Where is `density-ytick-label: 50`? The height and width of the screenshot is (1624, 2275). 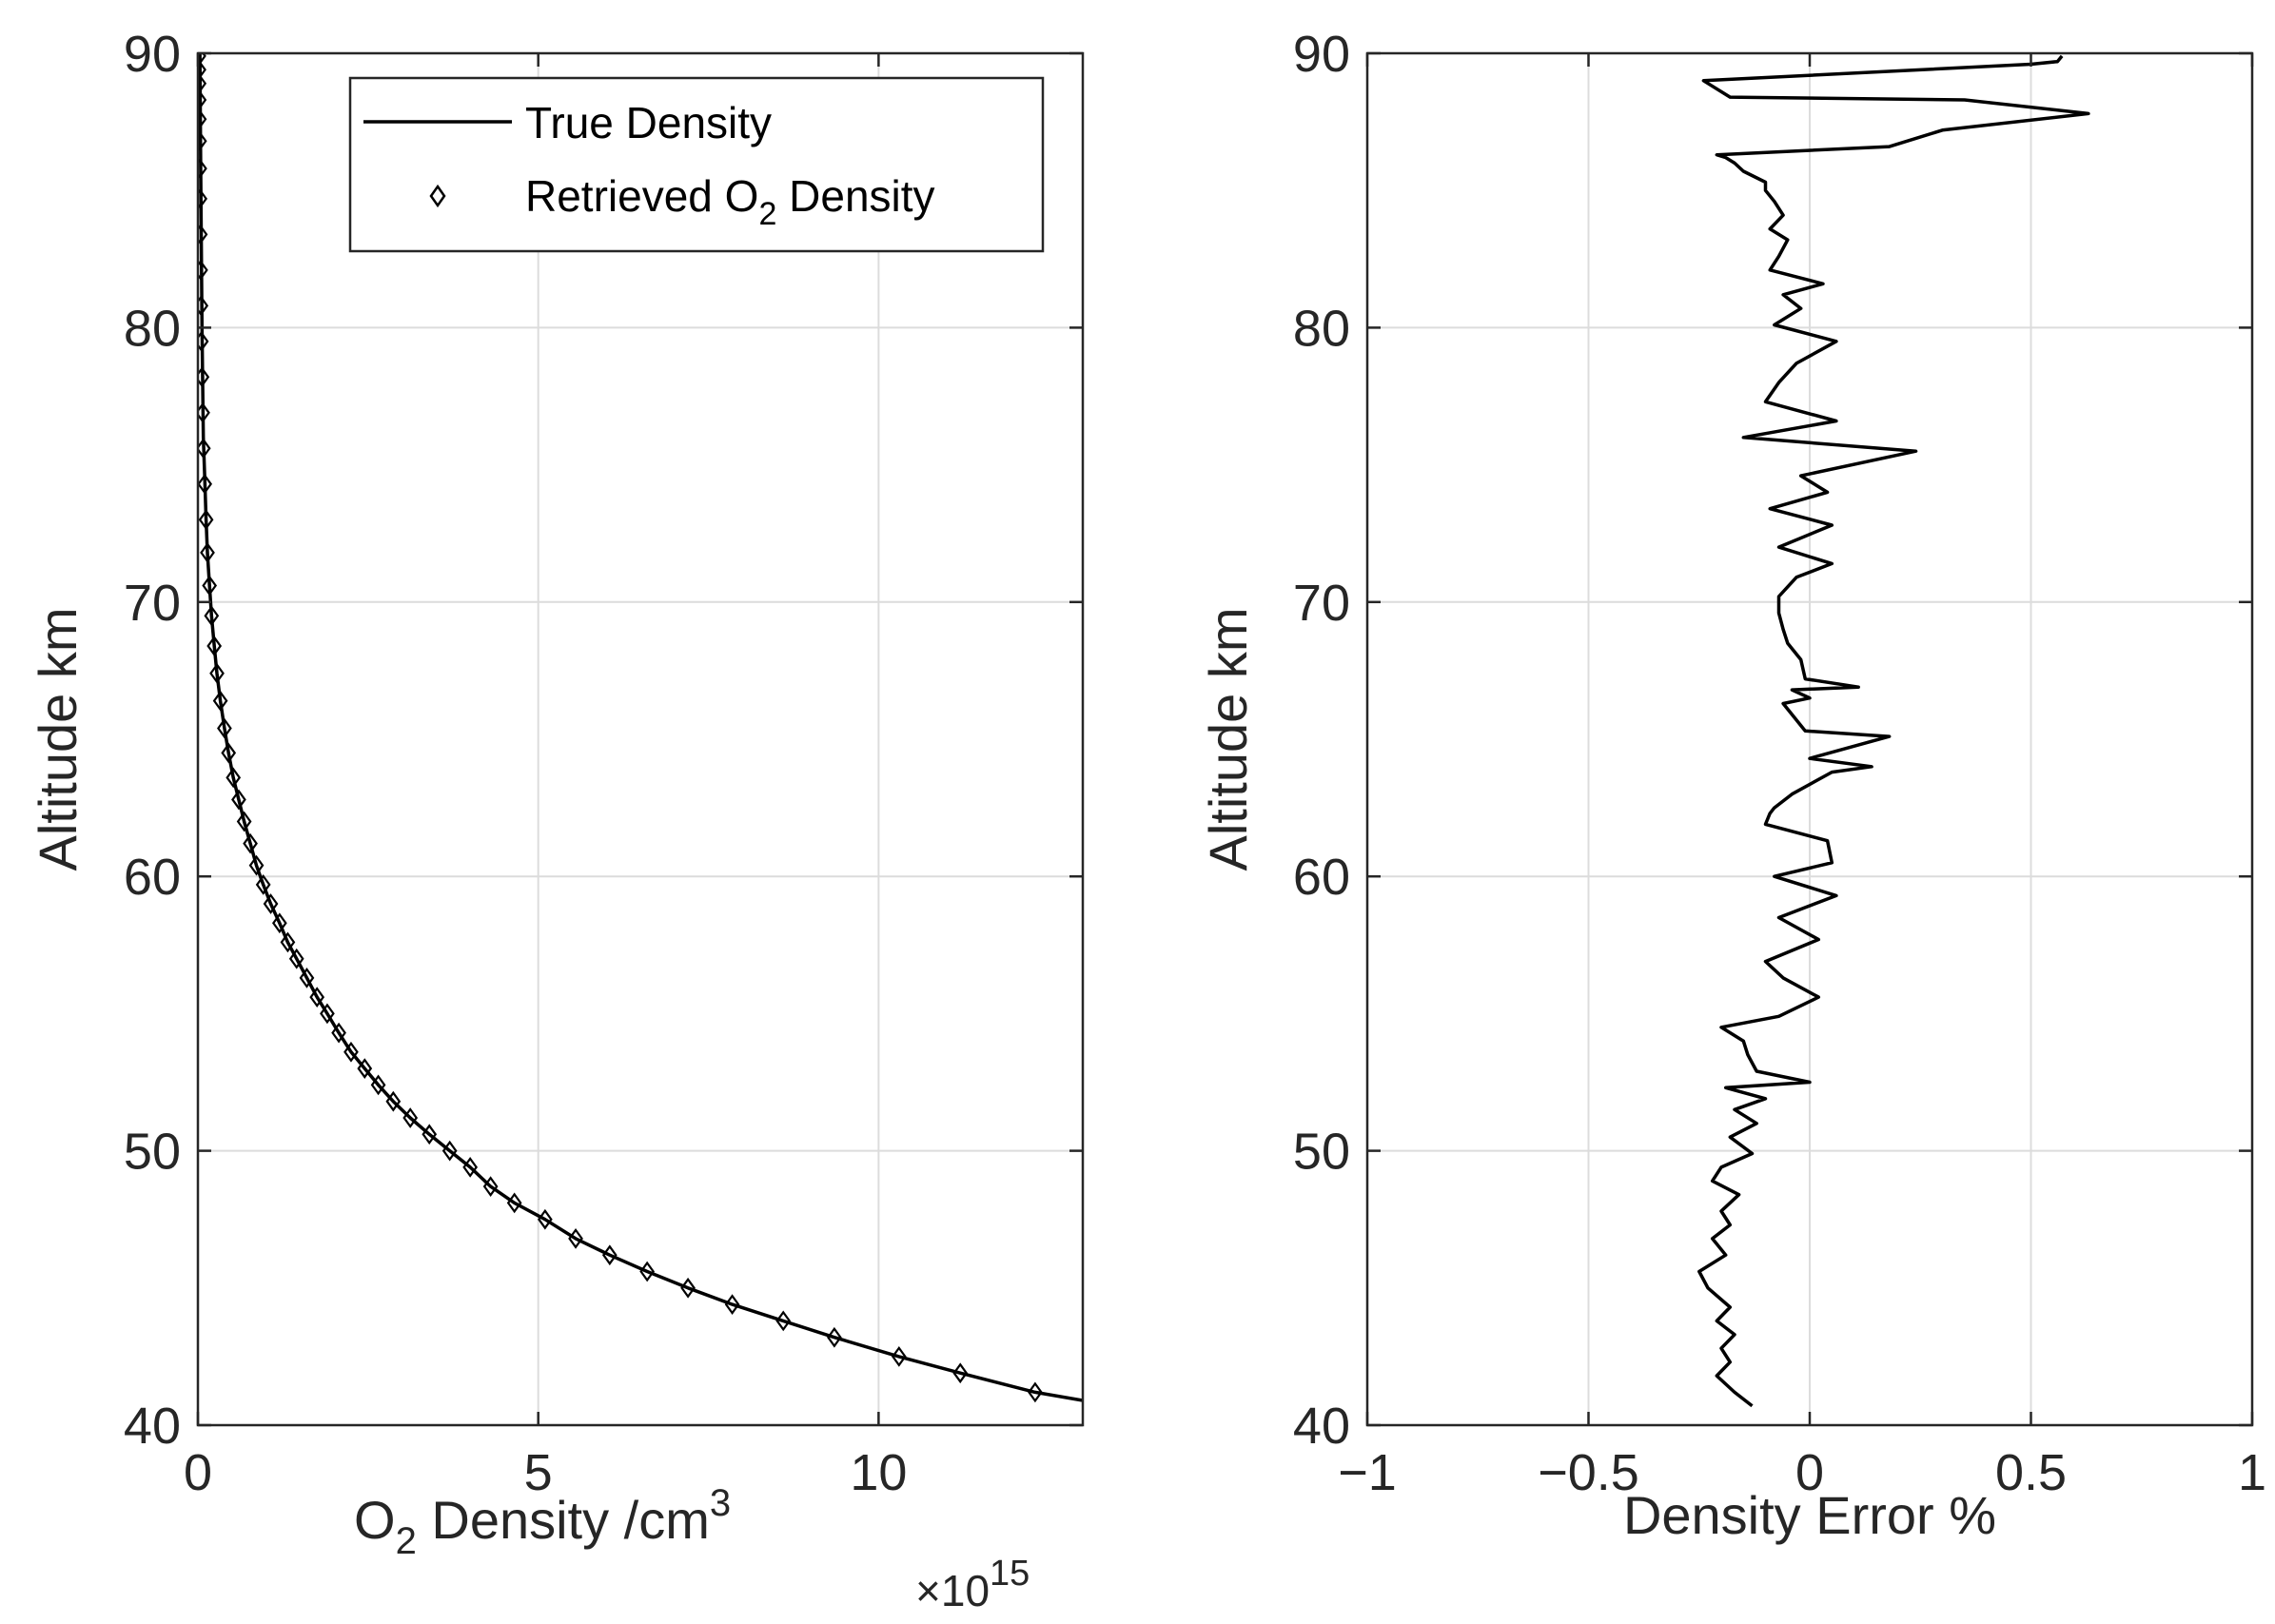
density-ytick-label: 50 is located at coordinates (152, 1152).